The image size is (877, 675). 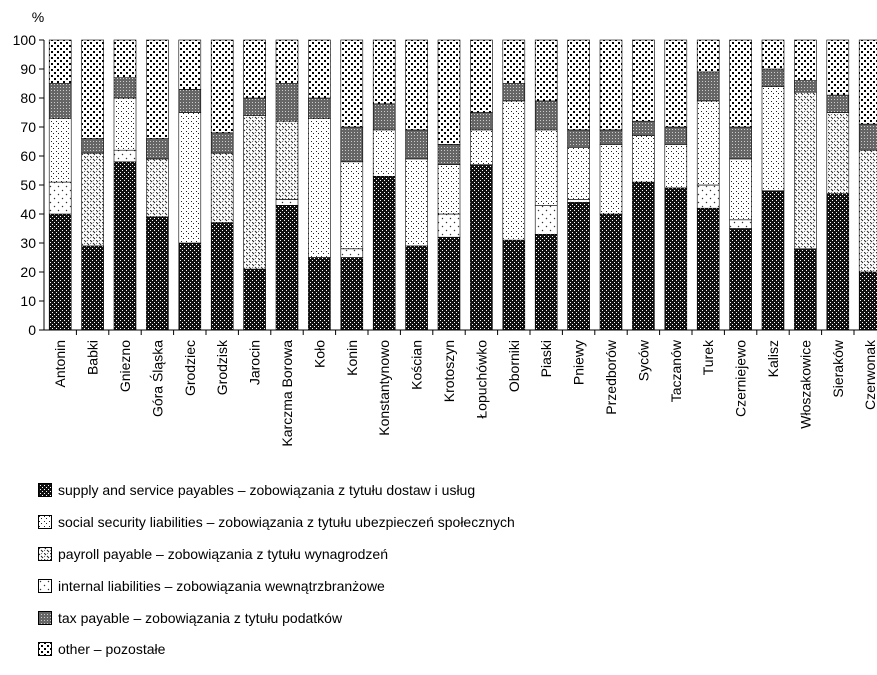 What do you see at coordinates (32, 330) in the screenshot?
I see `y-tick-label: 0` at bounding box center [32, 330].